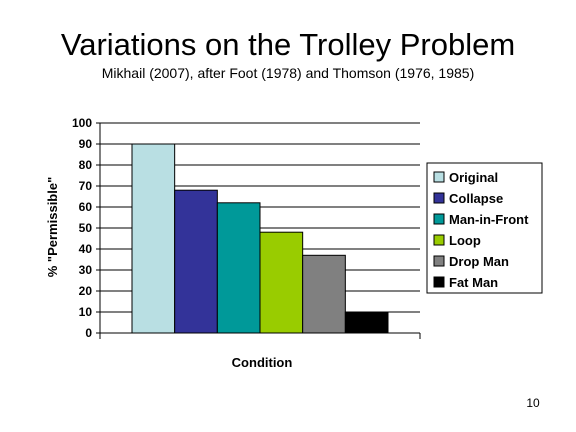 This screenshot has height=432, width=576. Describe the element at coordinates (86, 165) in the screenshot. I see `y-tick-label: 80` at that location.